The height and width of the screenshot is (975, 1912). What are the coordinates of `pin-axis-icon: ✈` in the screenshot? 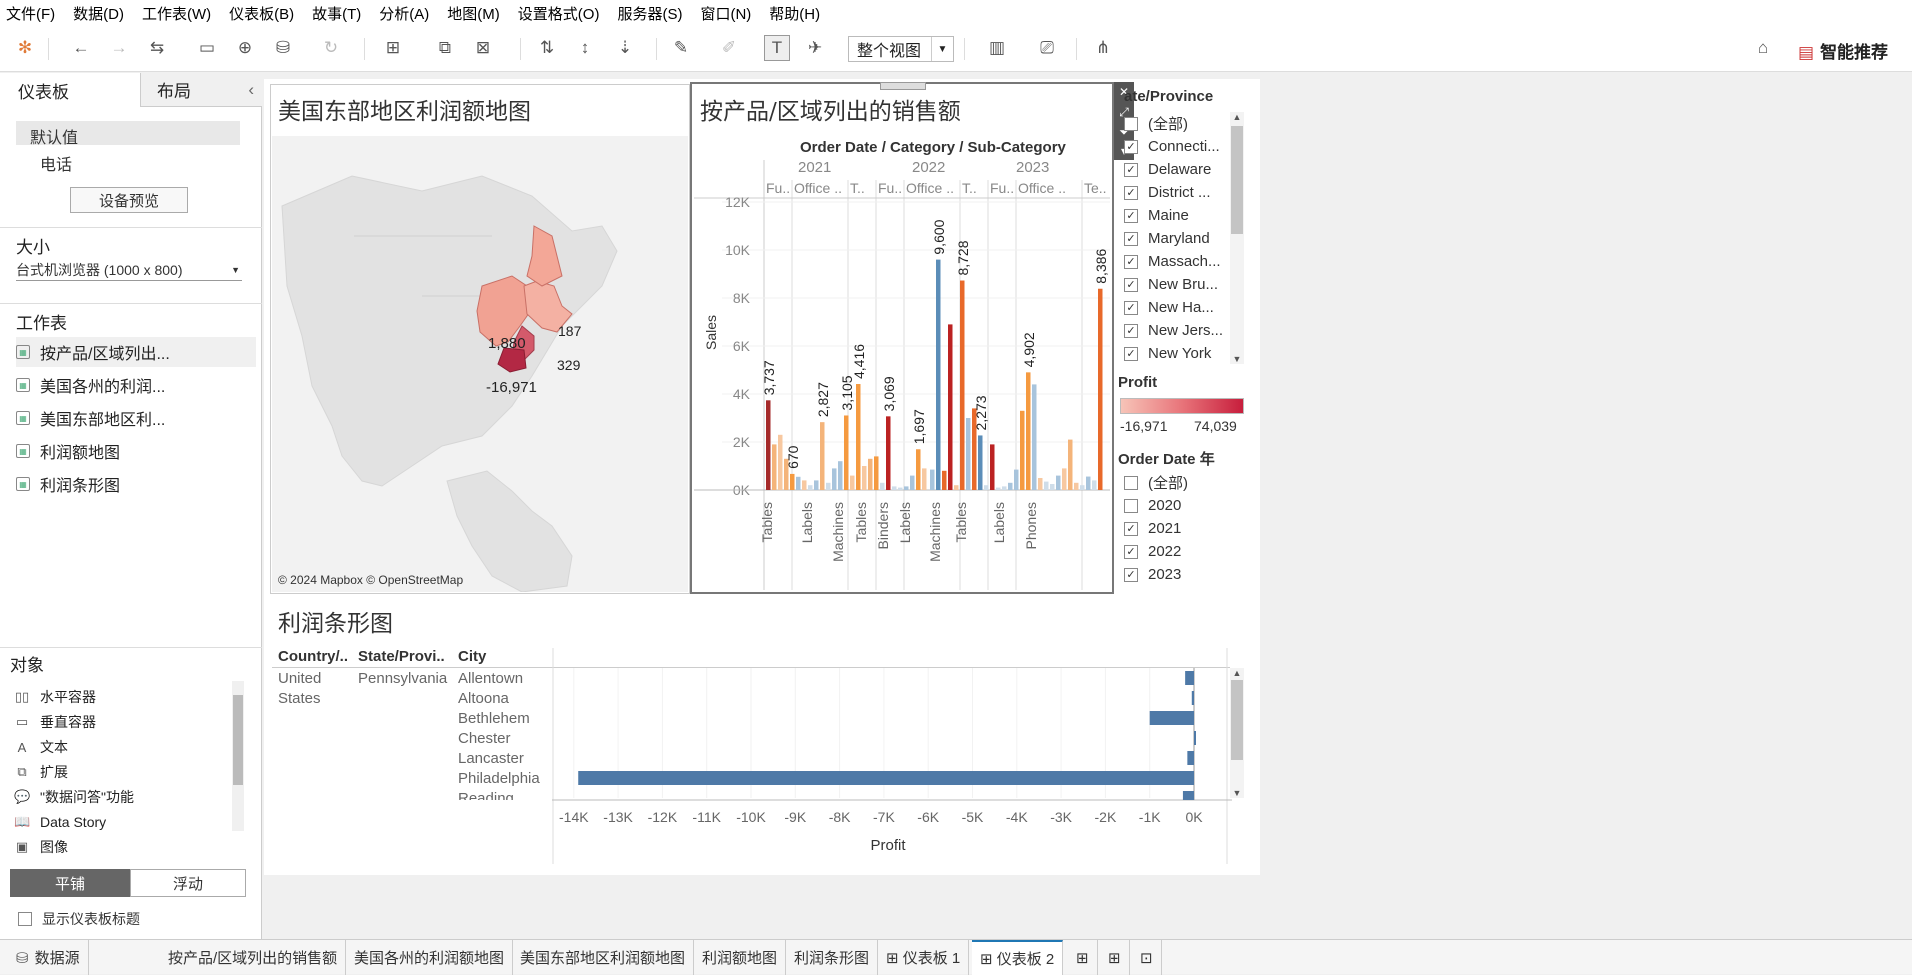 It's located at (815, 47).